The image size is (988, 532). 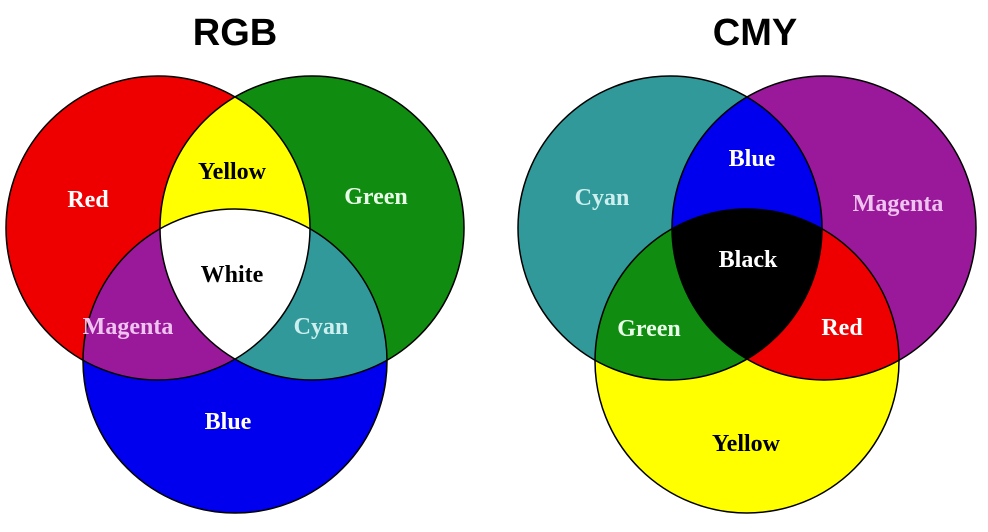 I want to click on rgb-label-white: White, so click(x=232, y=275).